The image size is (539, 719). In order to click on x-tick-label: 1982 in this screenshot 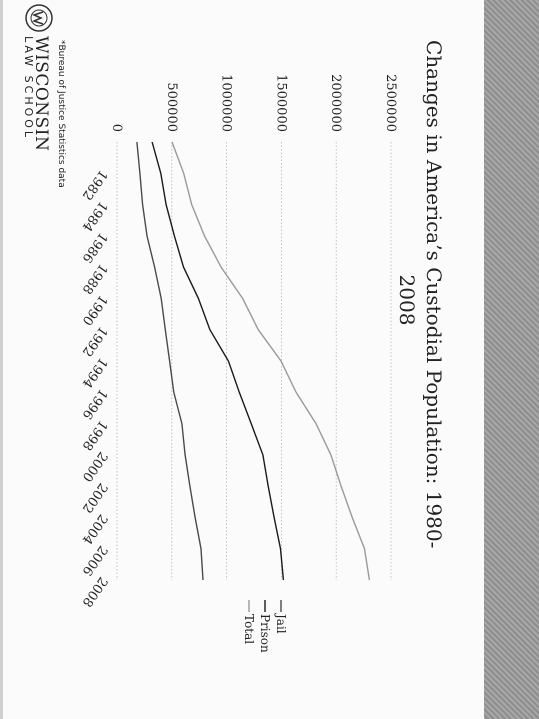, I will do `click(94, 185)`.